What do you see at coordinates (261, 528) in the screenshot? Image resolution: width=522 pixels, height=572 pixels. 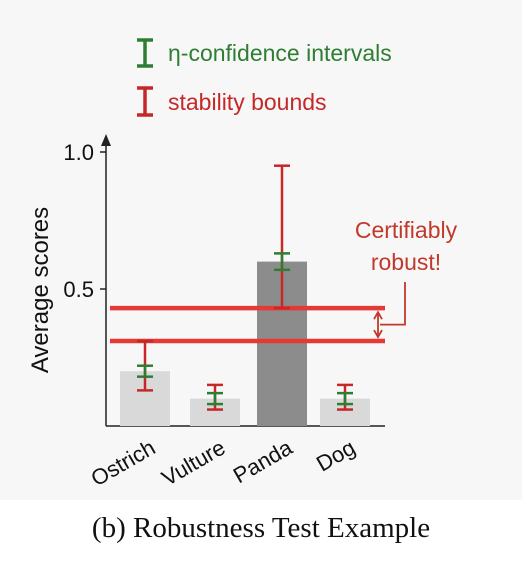 I see `figure-caption: (b) Robustness Test Example` at bounding box center [261, 528].